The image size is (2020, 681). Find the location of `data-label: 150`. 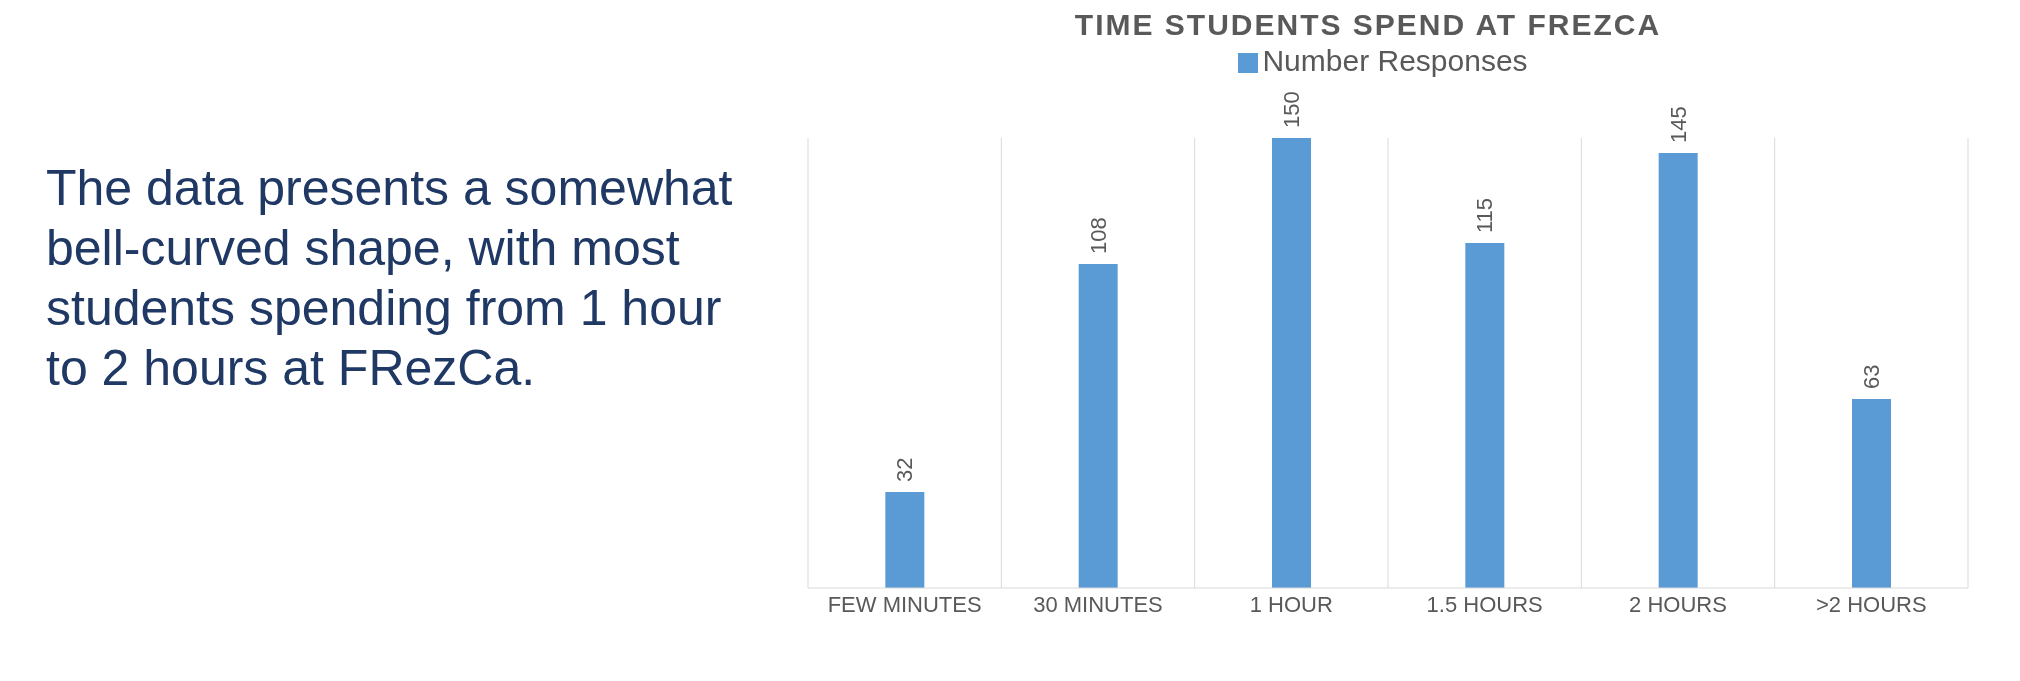

data-label: 150 is located at coordinates (1291, 109).